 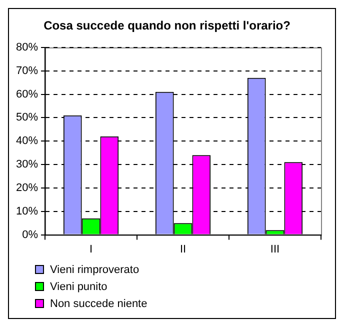 What do you see at coordinates (27, 47) in the screenshot?
I see `y-tick-label: 80%` at bounding box center [27, 47].